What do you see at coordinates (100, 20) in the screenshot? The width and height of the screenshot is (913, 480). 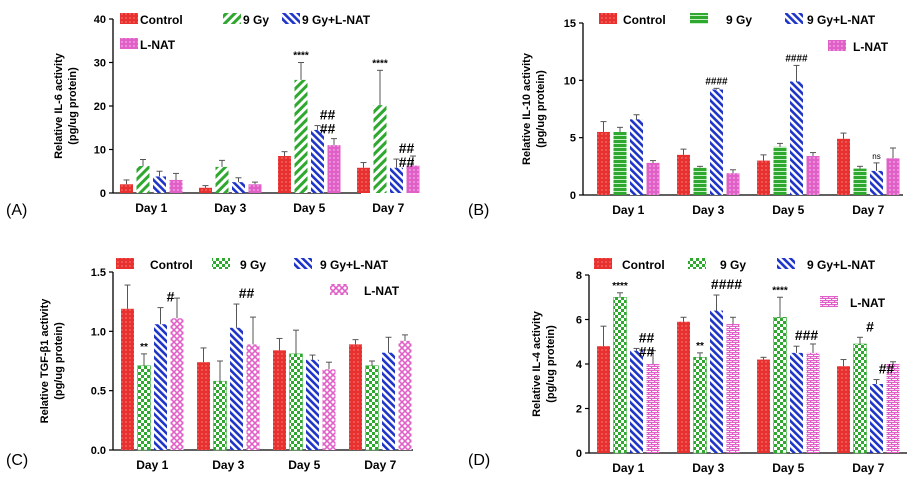 I see `y-tick-label: 40` at bounding box center [100, 20].